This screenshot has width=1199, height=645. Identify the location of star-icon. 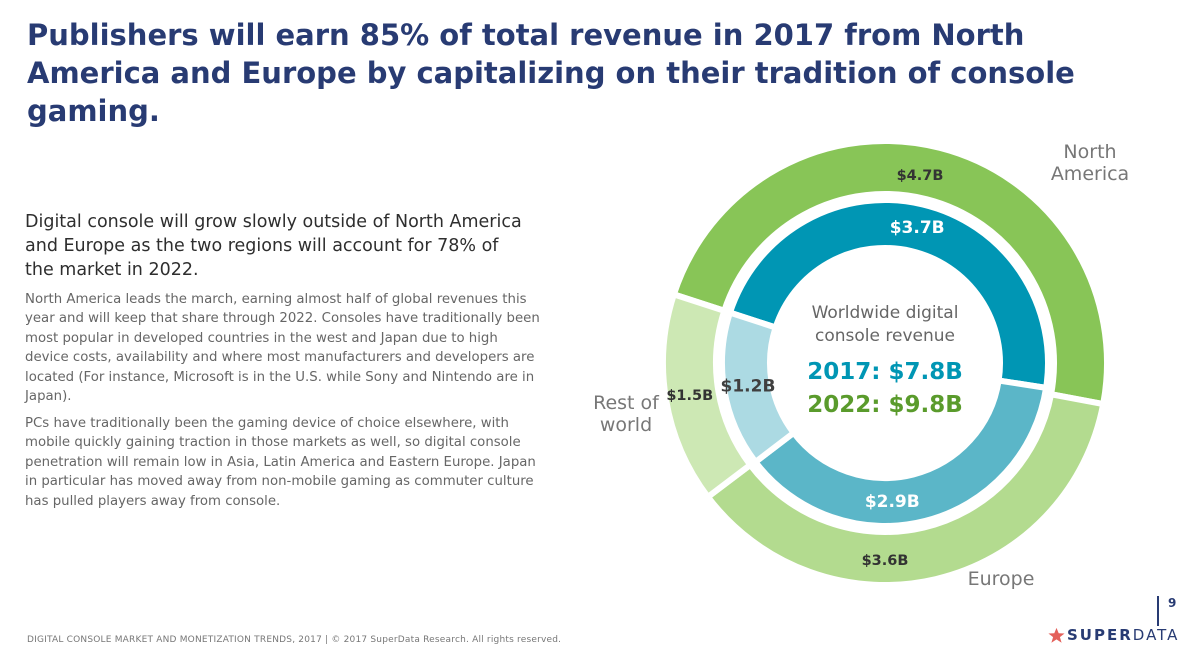
(1056, 635).